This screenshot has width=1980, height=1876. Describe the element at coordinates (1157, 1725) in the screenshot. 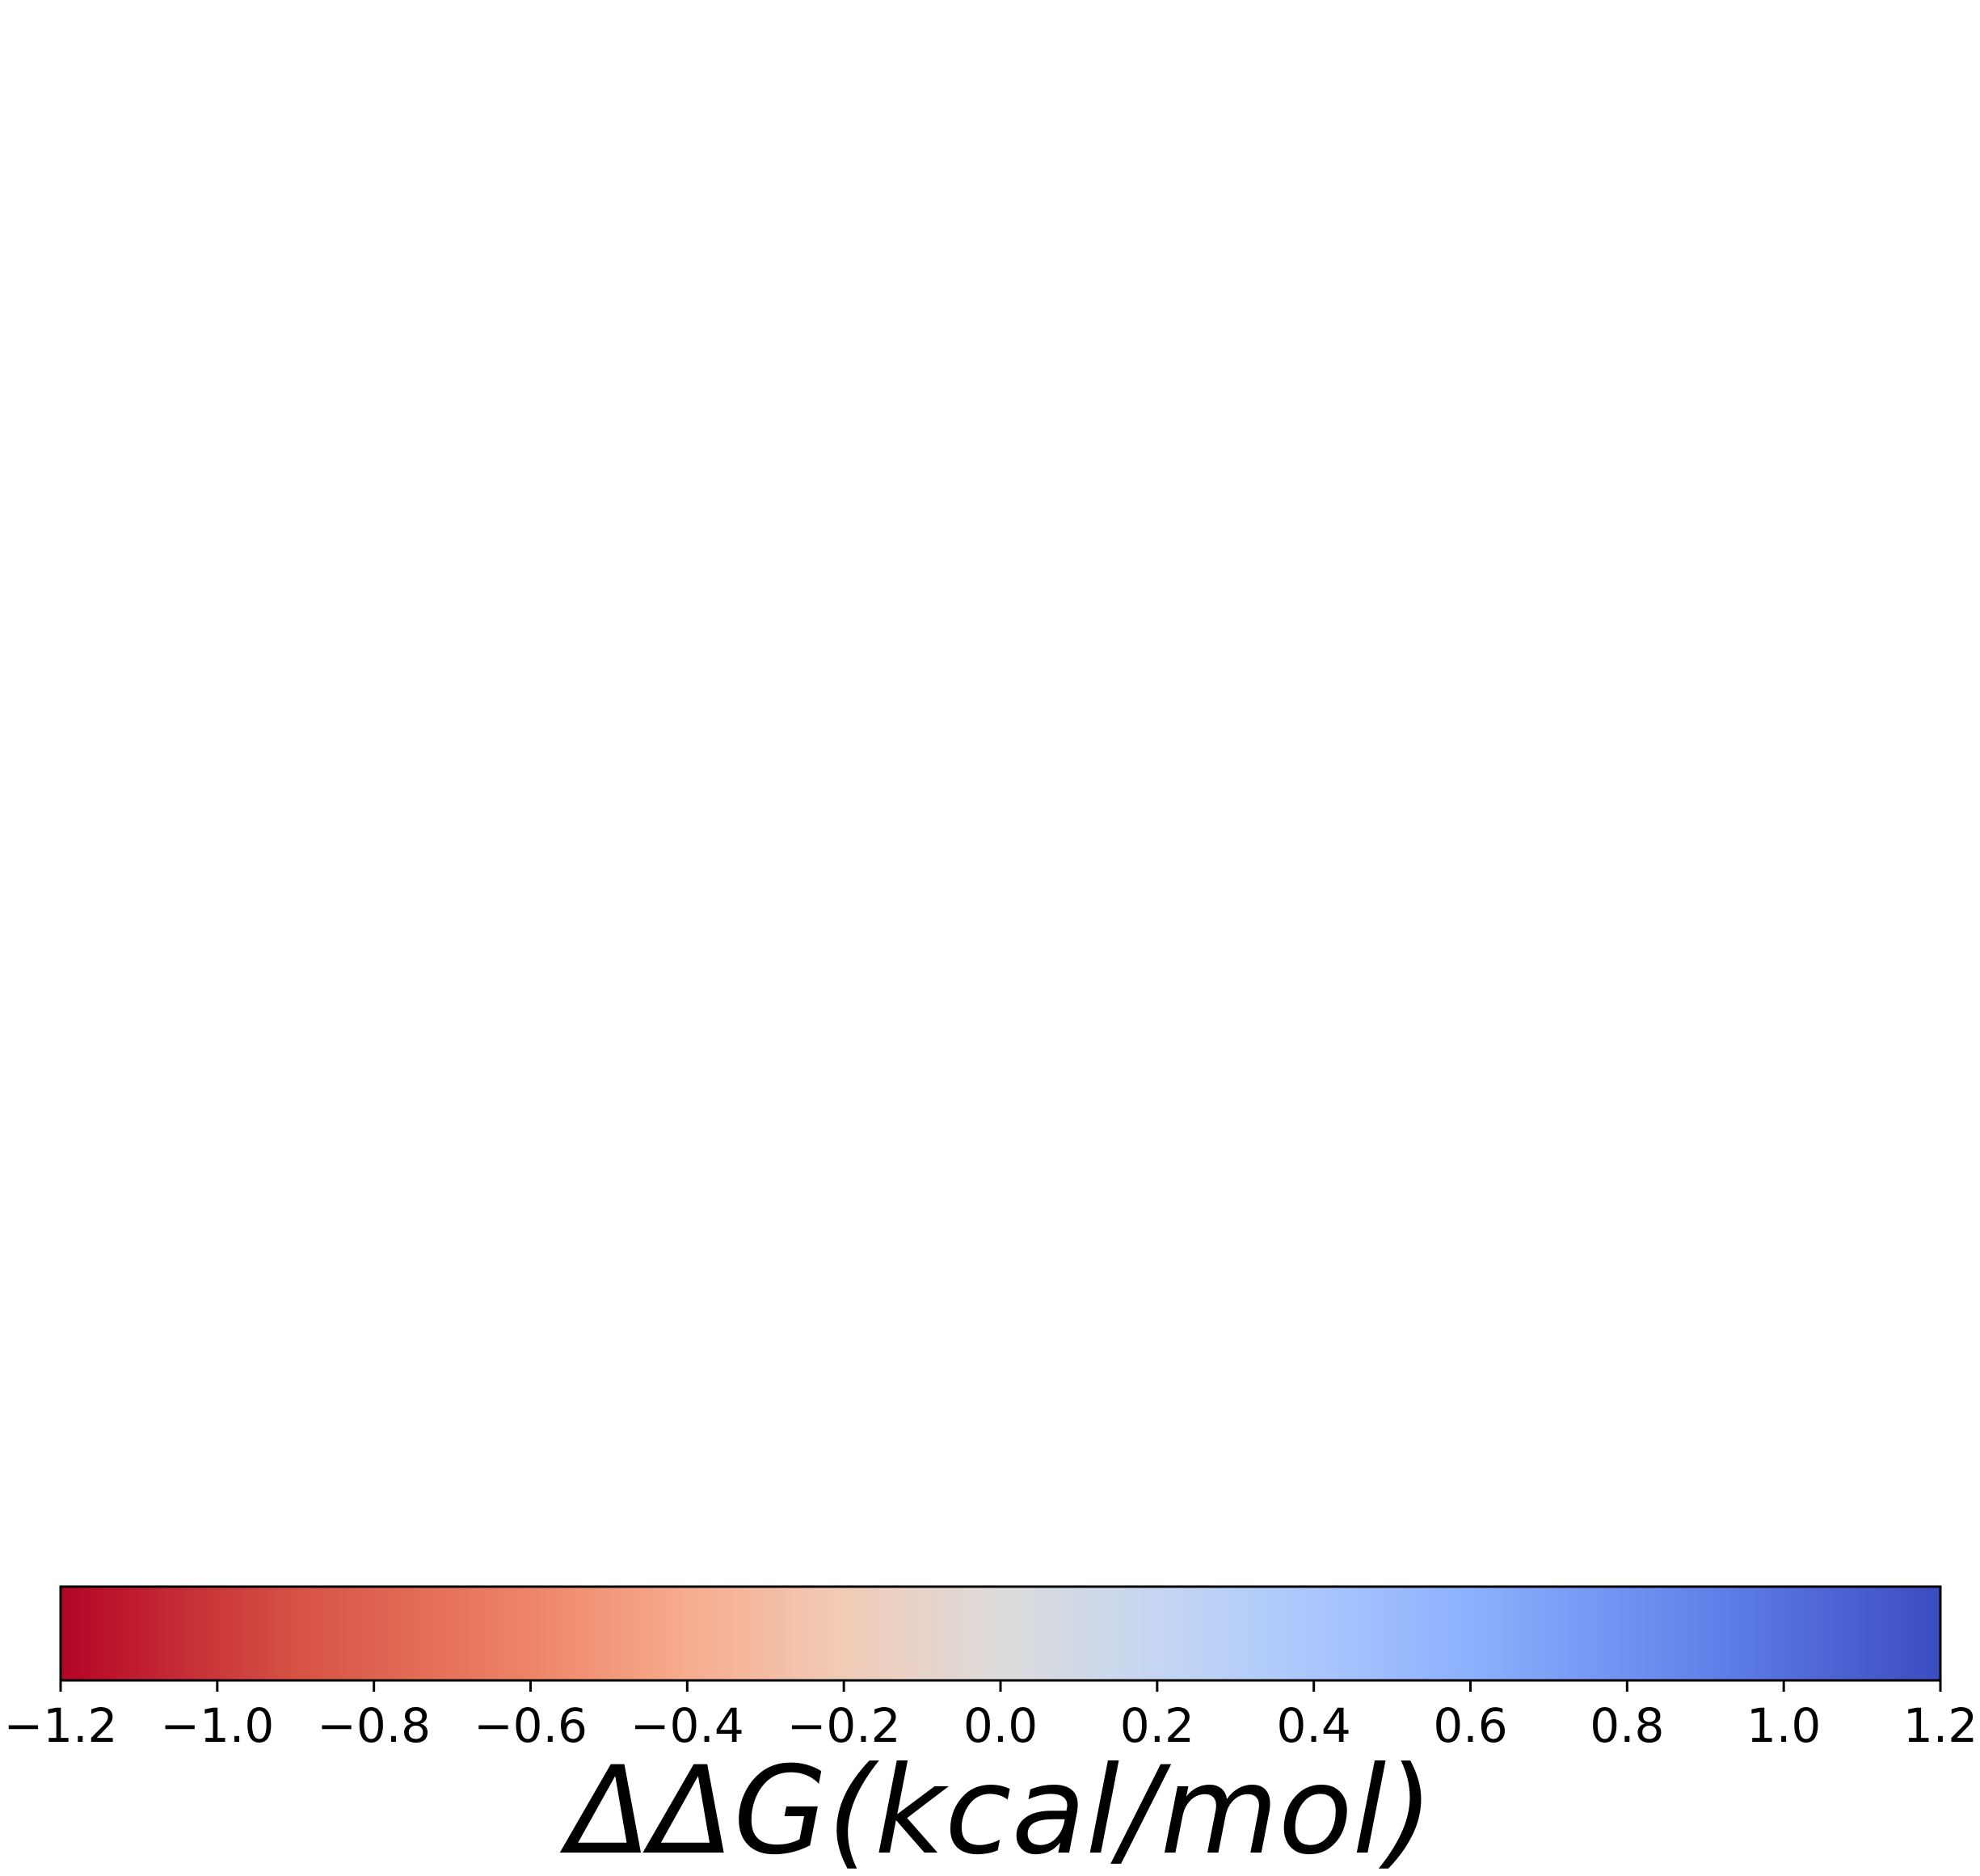

I see `tick-label: 0.2` at that location.